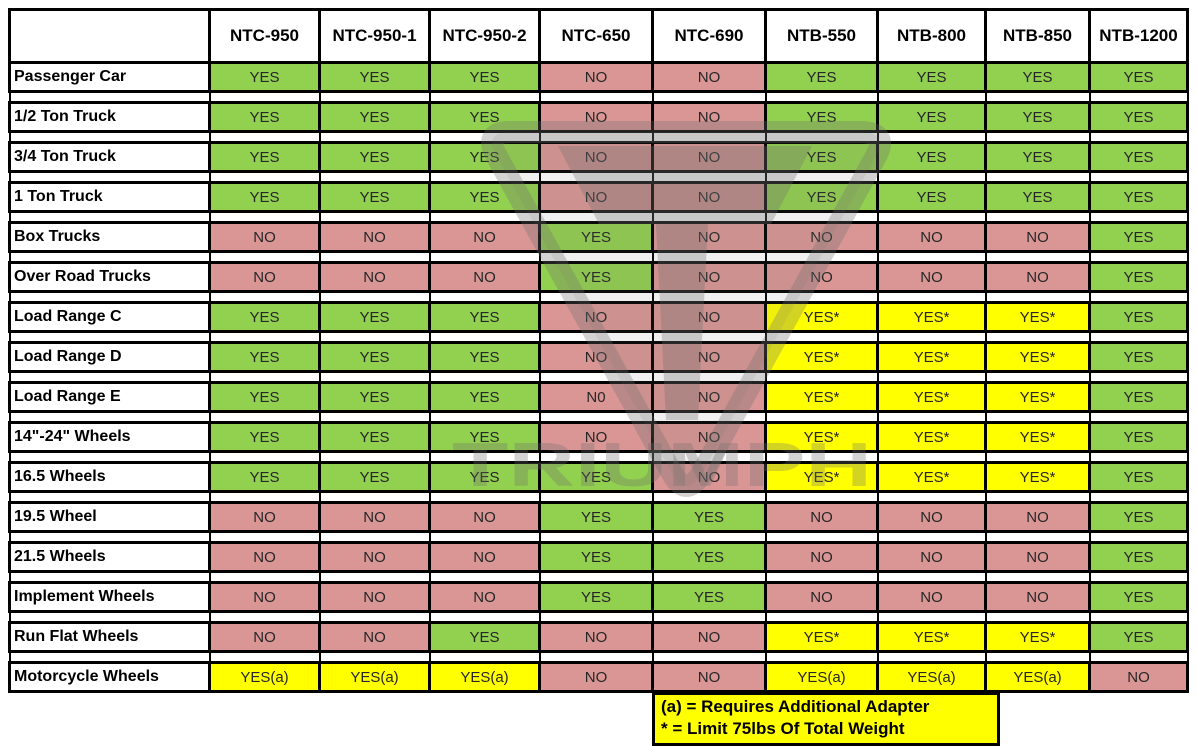  Describe the element at coordinates (484, 36) in the screenshot. I see `column-header: NTC-950-2` at that location.